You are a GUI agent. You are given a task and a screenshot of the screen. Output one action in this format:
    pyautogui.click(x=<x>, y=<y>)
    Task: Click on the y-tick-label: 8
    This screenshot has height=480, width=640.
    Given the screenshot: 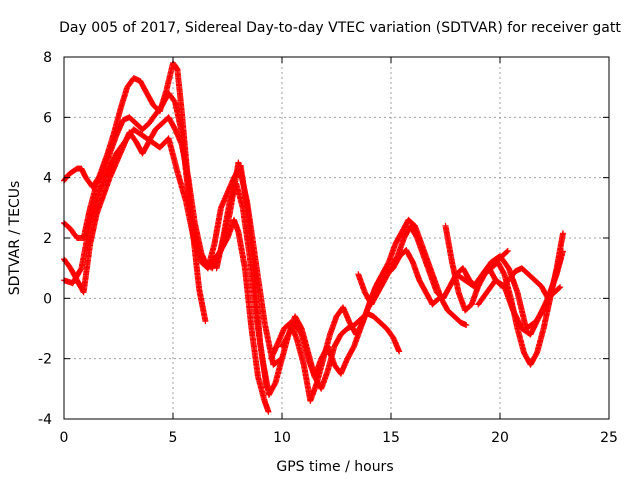 What is the action you would take?
    pyautogui.click(x=47, y=58)
    